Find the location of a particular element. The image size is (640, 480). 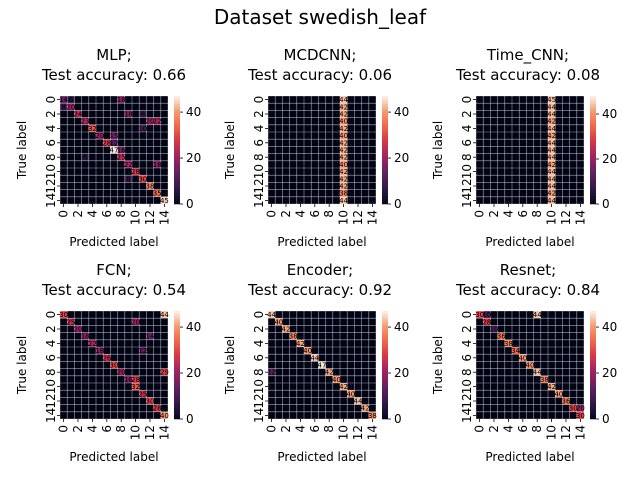

cell-annotation: 42 is located at coordinates (551, 387).